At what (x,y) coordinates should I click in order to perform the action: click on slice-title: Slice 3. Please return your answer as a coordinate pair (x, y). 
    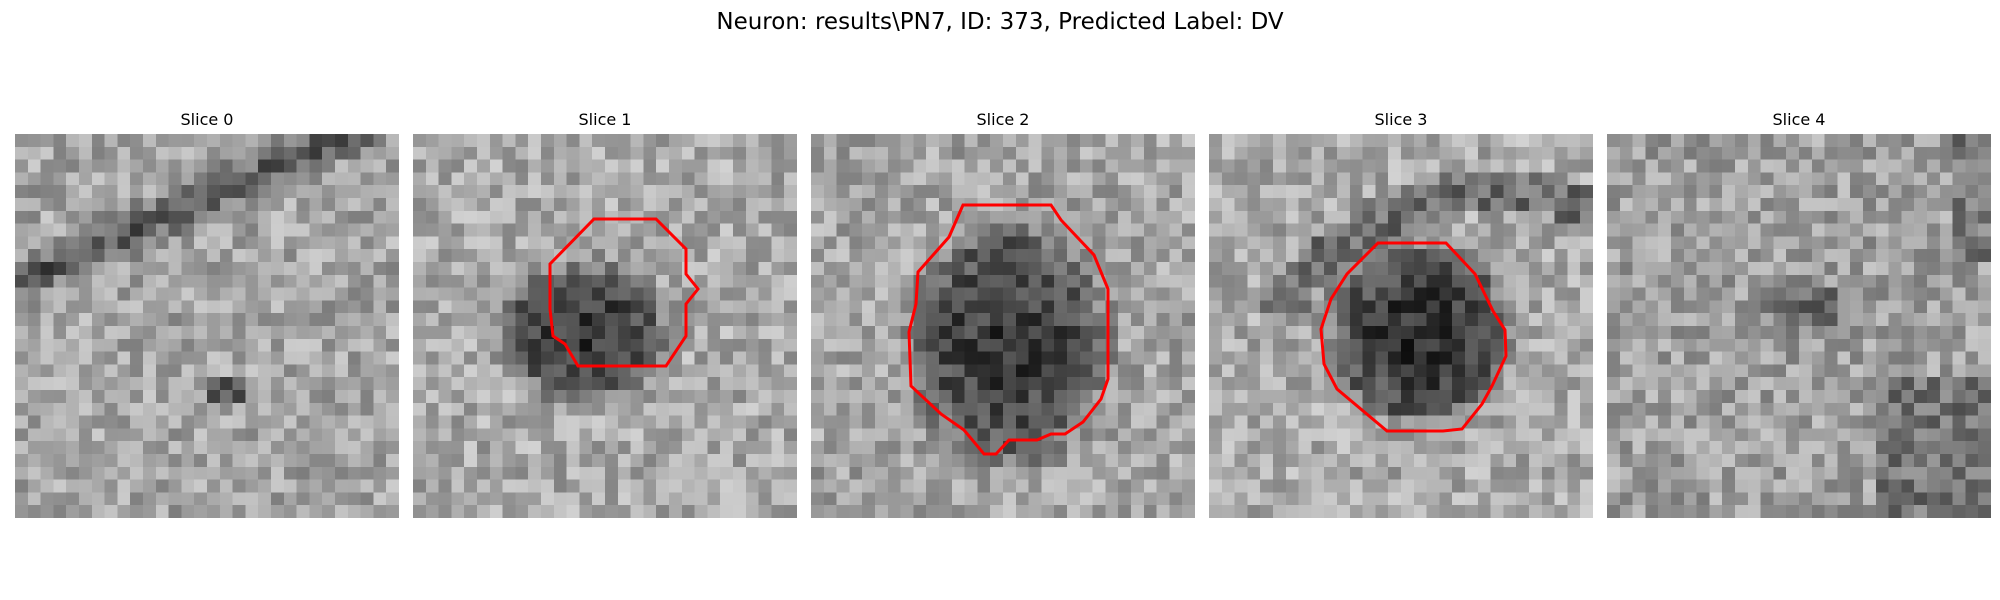
    Looking at the image, I should click on (1401, 119).